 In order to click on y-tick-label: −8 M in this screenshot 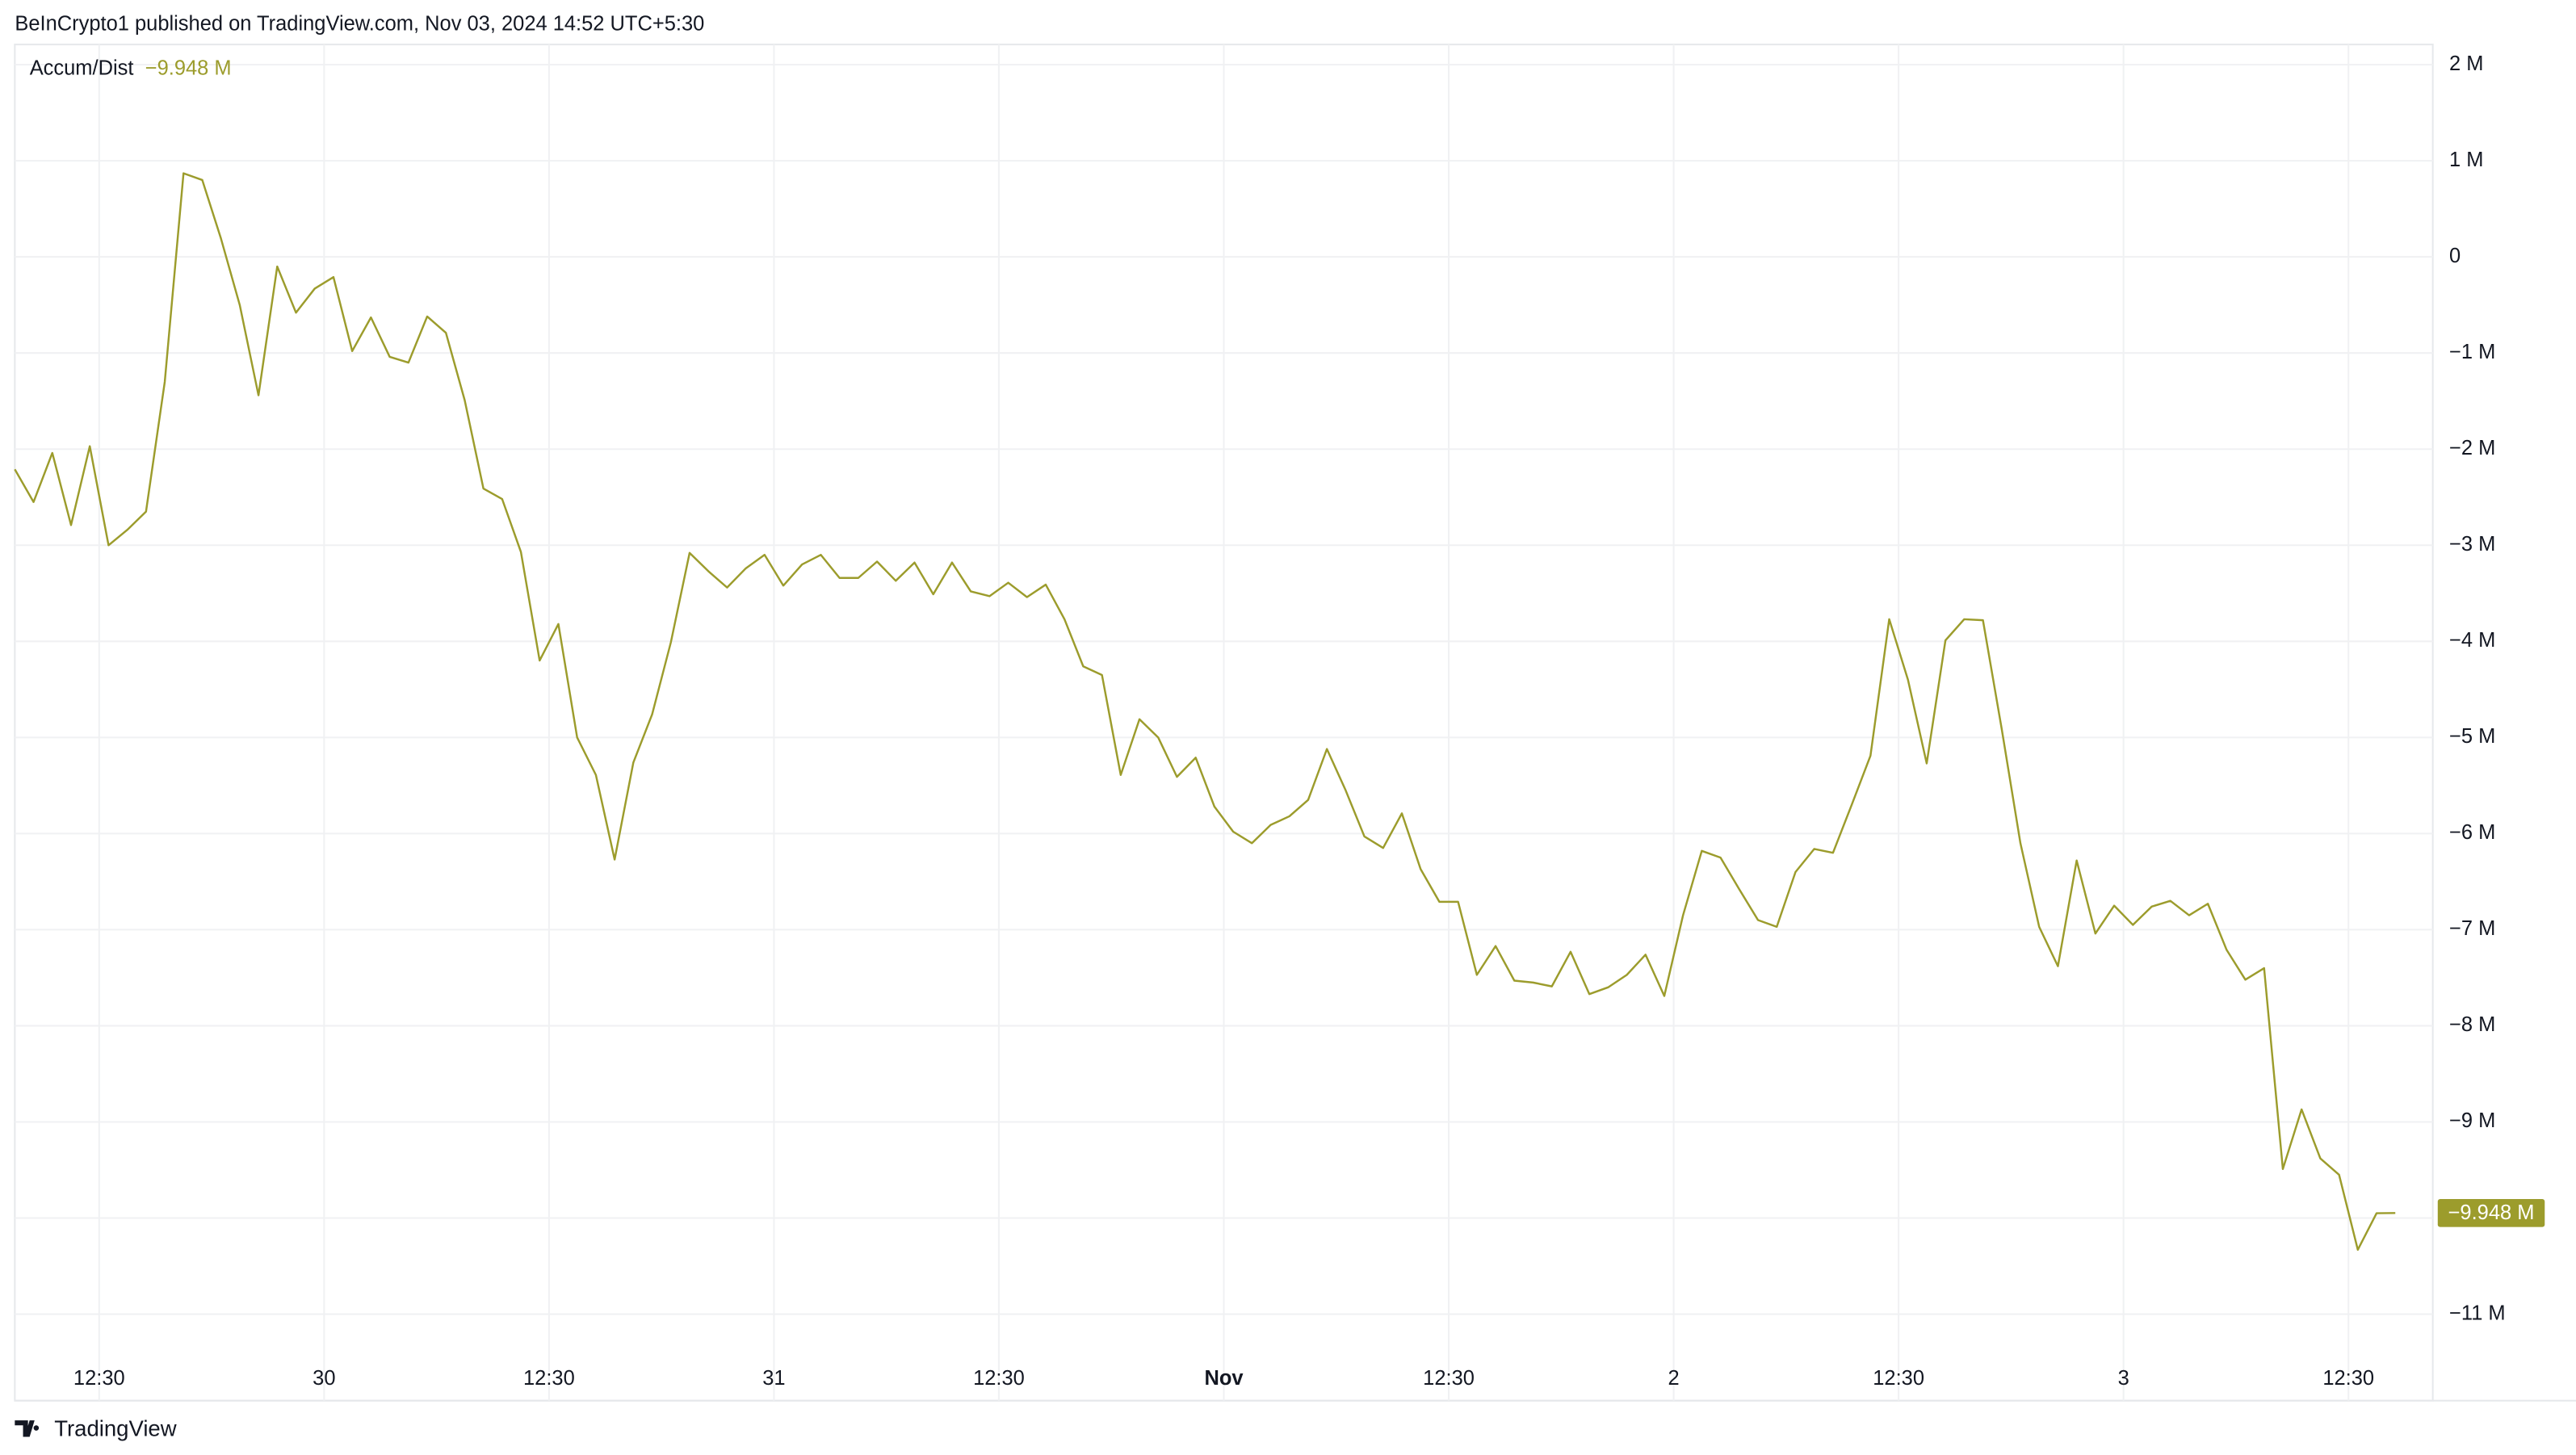, I will do `click(2472, 1024)`.